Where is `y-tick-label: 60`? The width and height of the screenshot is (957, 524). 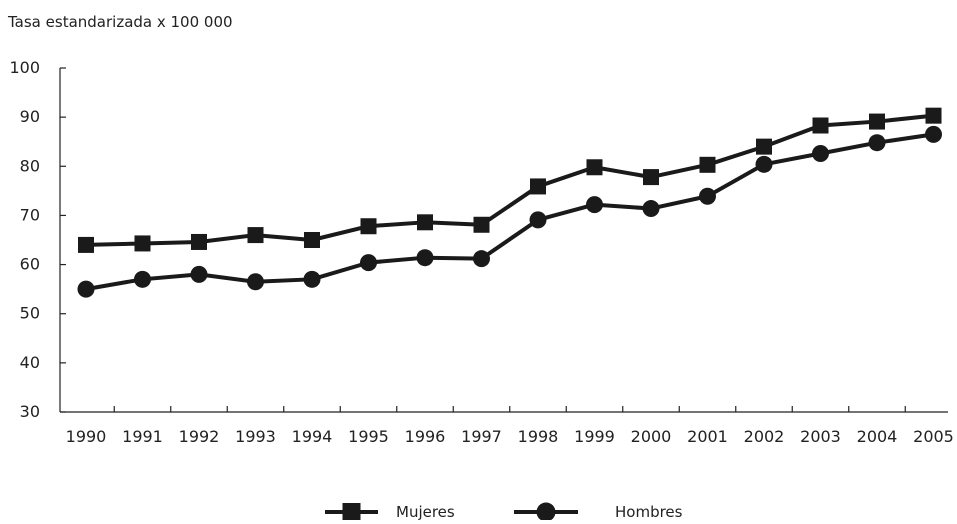
y-tick-label: 60 is located at coordinates (30, 264).